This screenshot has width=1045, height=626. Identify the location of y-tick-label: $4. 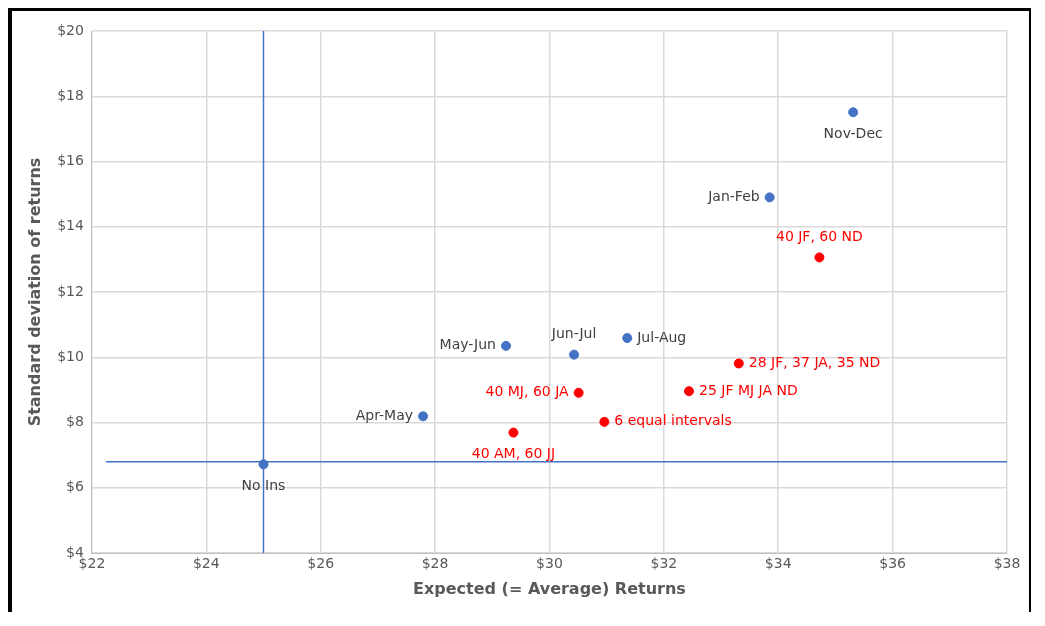
(75, 551).